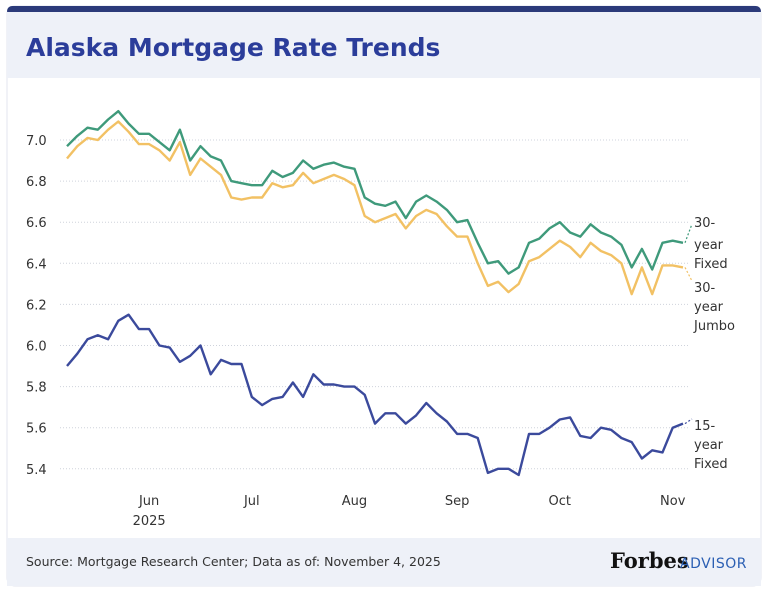 This screenshot has width=768, height=597. What do you see at coordinates (714, 326) in the screenshot?
I see `series-label-line: Jumbo` at bounding box center [714, 326].